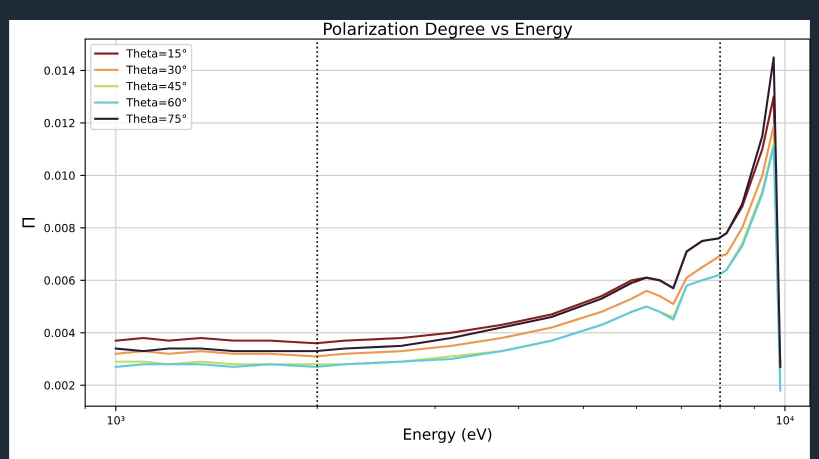  Describe the element at coordinates (156, 69) in the screenshot. I see `legend-label: Theta=30°` at that location.